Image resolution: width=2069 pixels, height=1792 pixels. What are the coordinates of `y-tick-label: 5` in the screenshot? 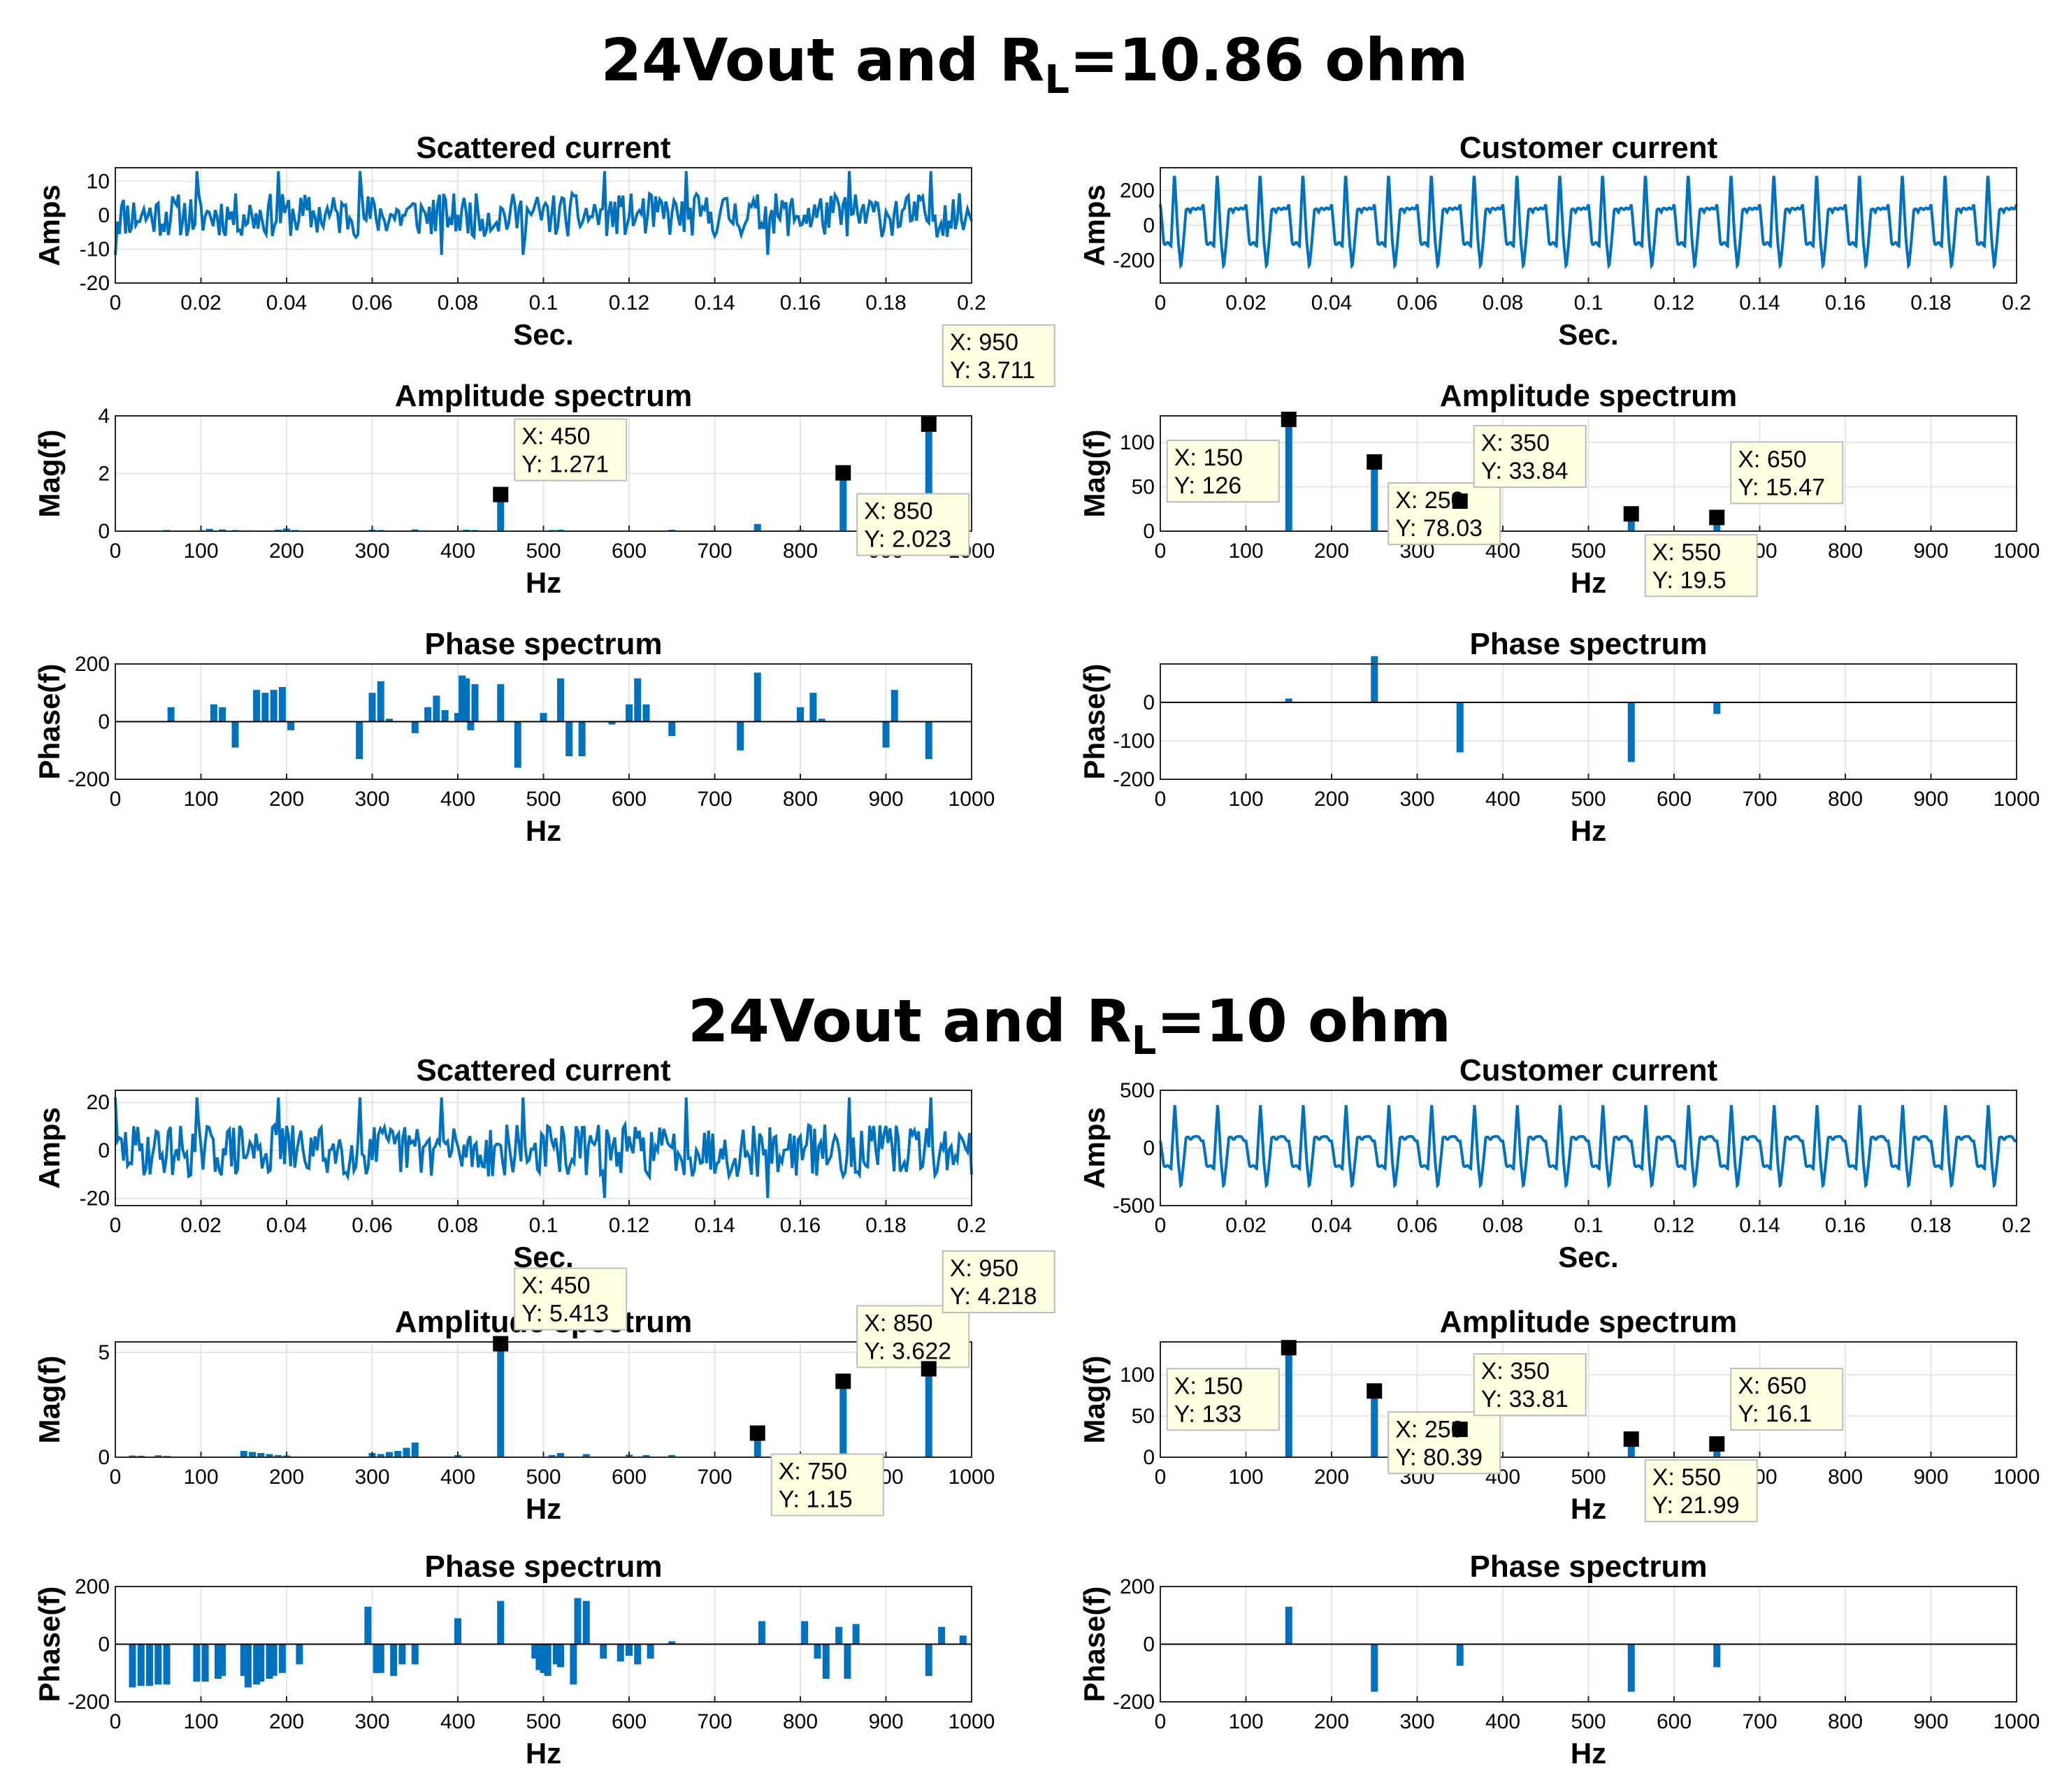 It's located at (104, 1352).